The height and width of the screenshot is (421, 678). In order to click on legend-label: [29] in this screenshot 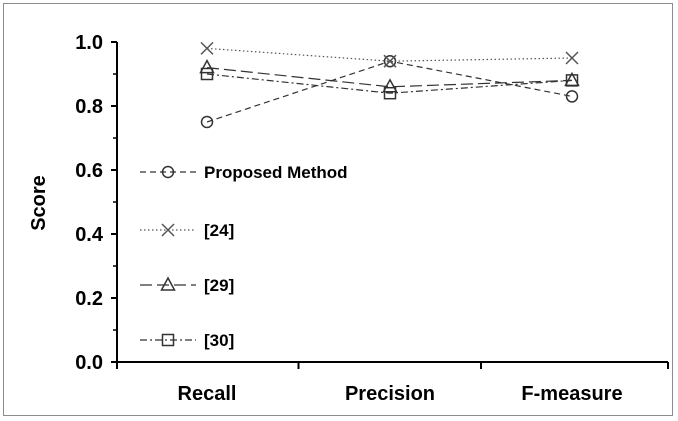, I will do `click(219, 285)`.